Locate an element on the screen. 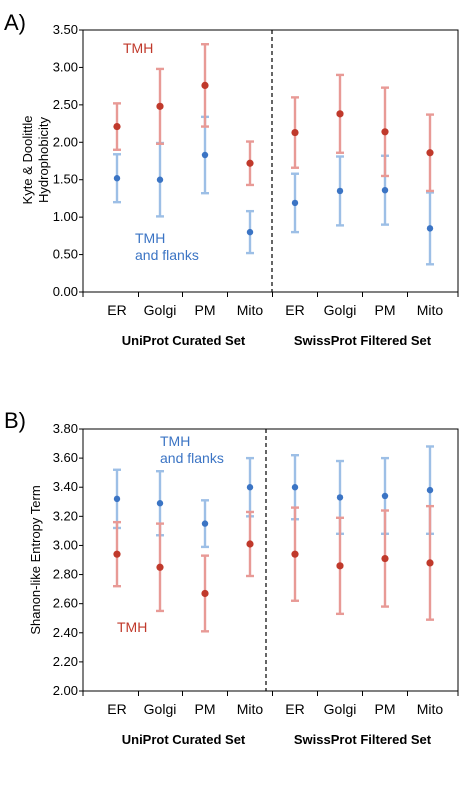 This screenshot has height=799, width=474. y-tick-label: 3.60 is located at coordinates (65, 457).